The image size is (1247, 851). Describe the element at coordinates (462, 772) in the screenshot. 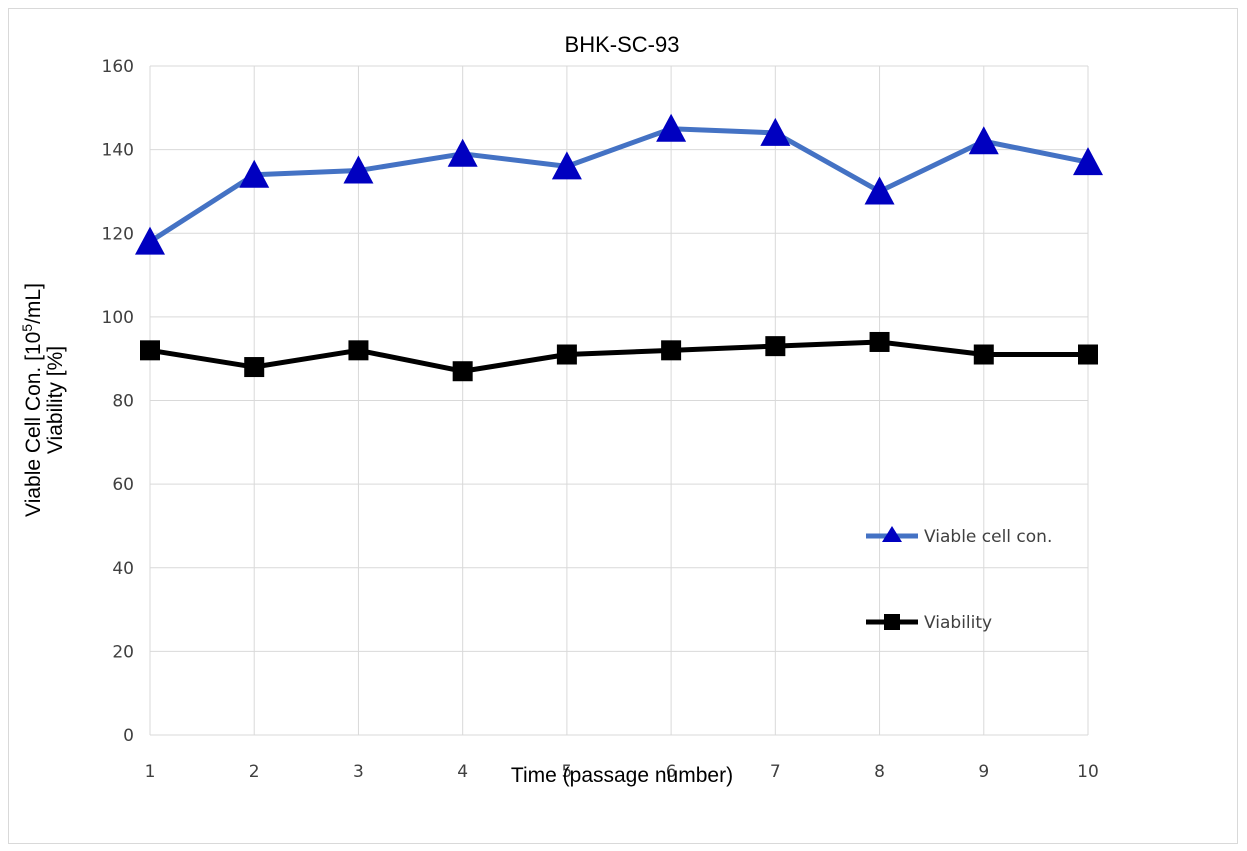

I see `x-tick-label: 4` at that location.